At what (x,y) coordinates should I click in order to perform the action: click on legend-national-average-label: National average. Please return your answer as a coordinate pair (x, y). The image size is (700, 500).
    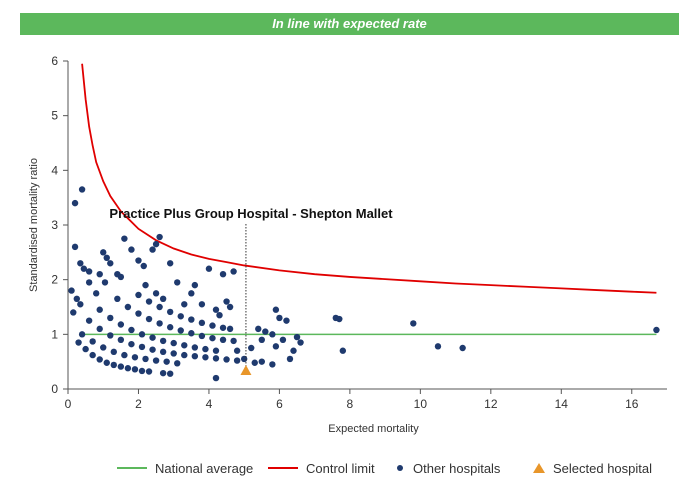
    Looking at the image, I should click on (204, 468).